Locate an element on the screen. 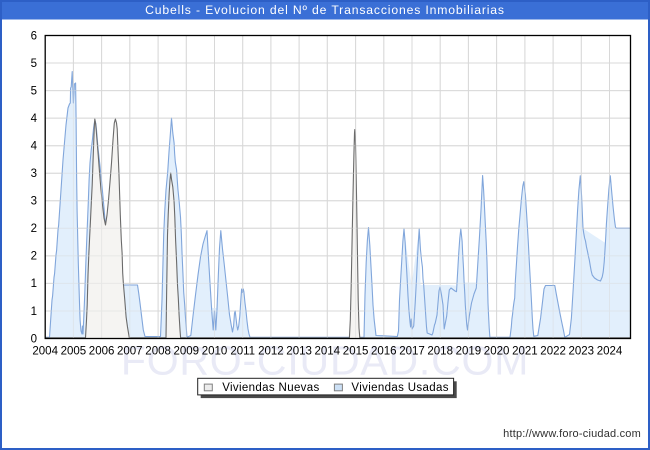 Image resolution: width=650 pixels, height=450 pixels. svg-text: 2016 is located at coordinates (384, 352).